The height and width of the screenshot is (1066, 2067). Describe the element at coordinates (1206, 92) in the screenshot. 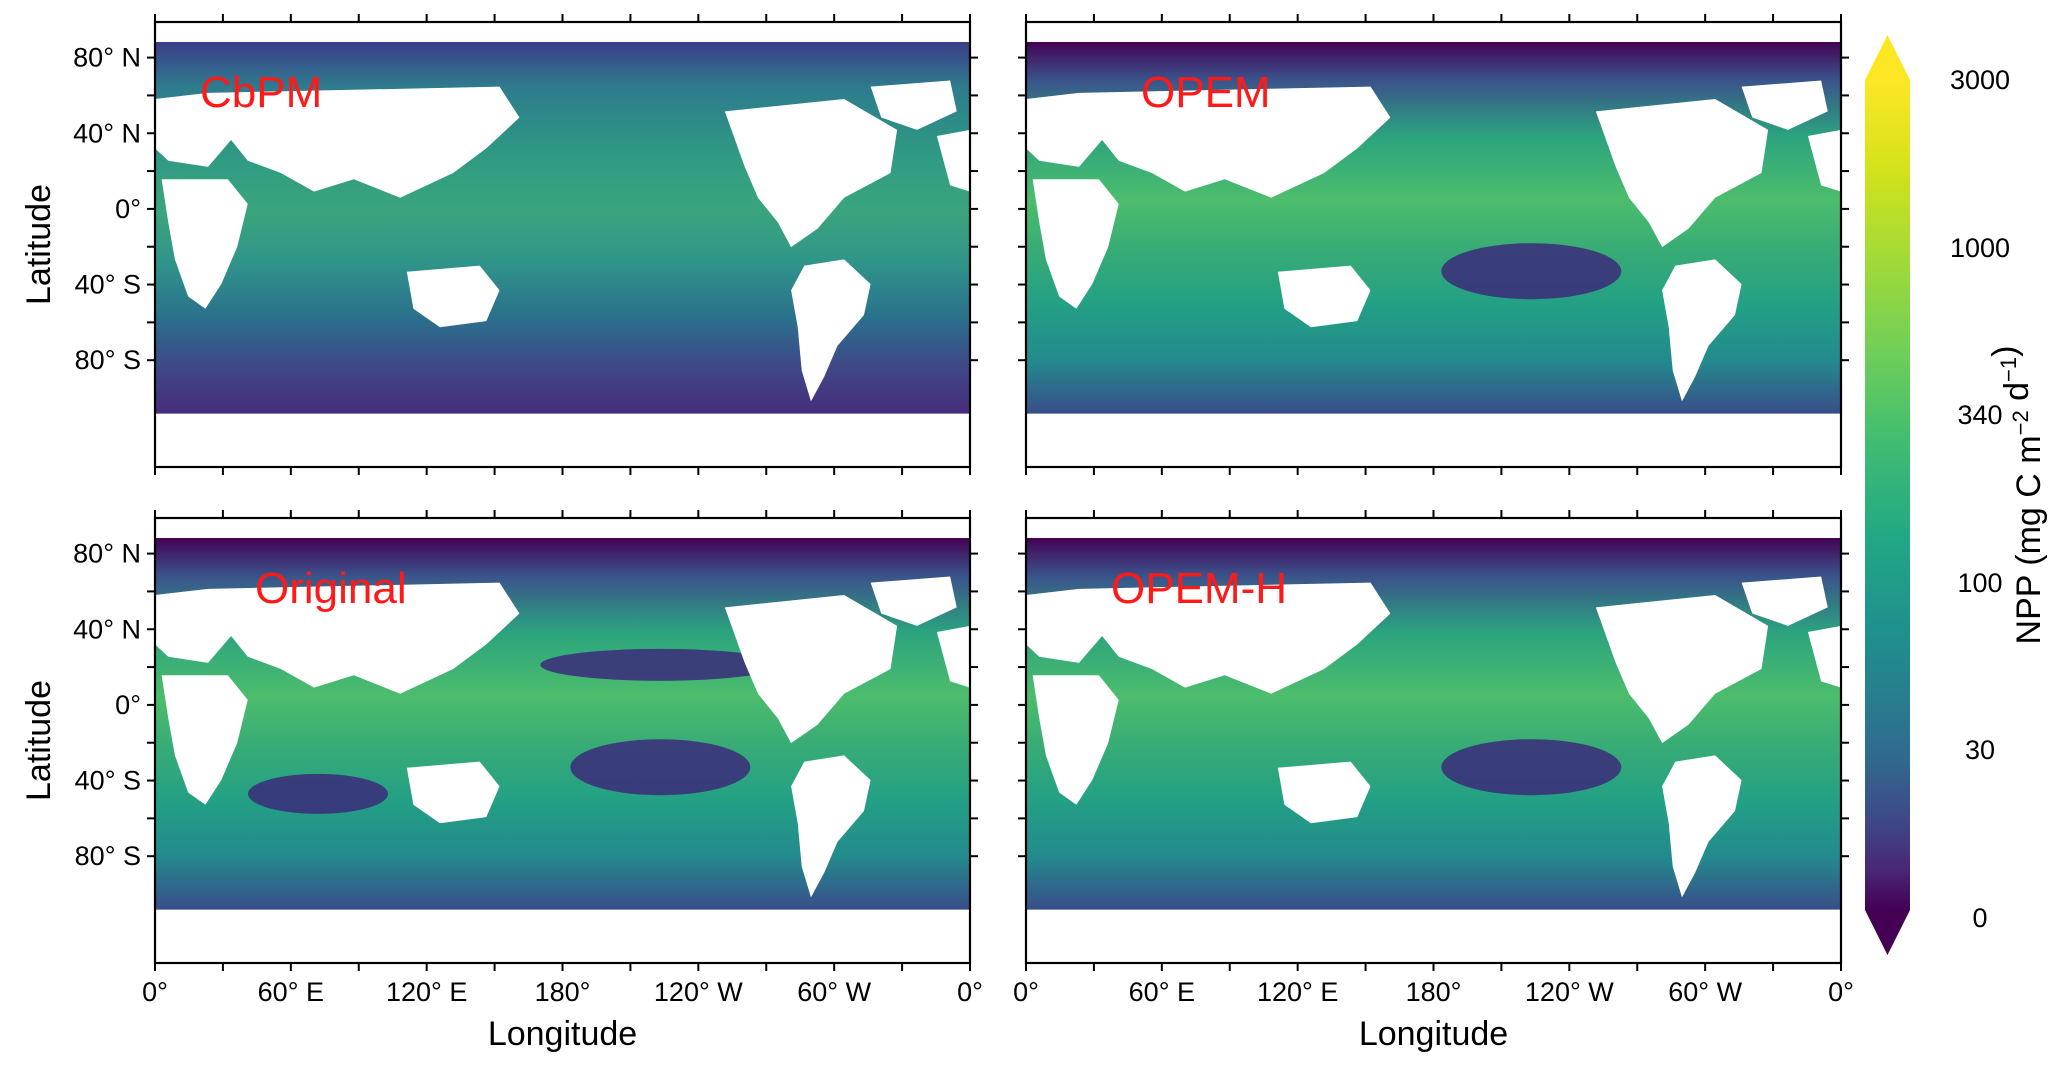

I see `panel-title: OPEM` at that location.